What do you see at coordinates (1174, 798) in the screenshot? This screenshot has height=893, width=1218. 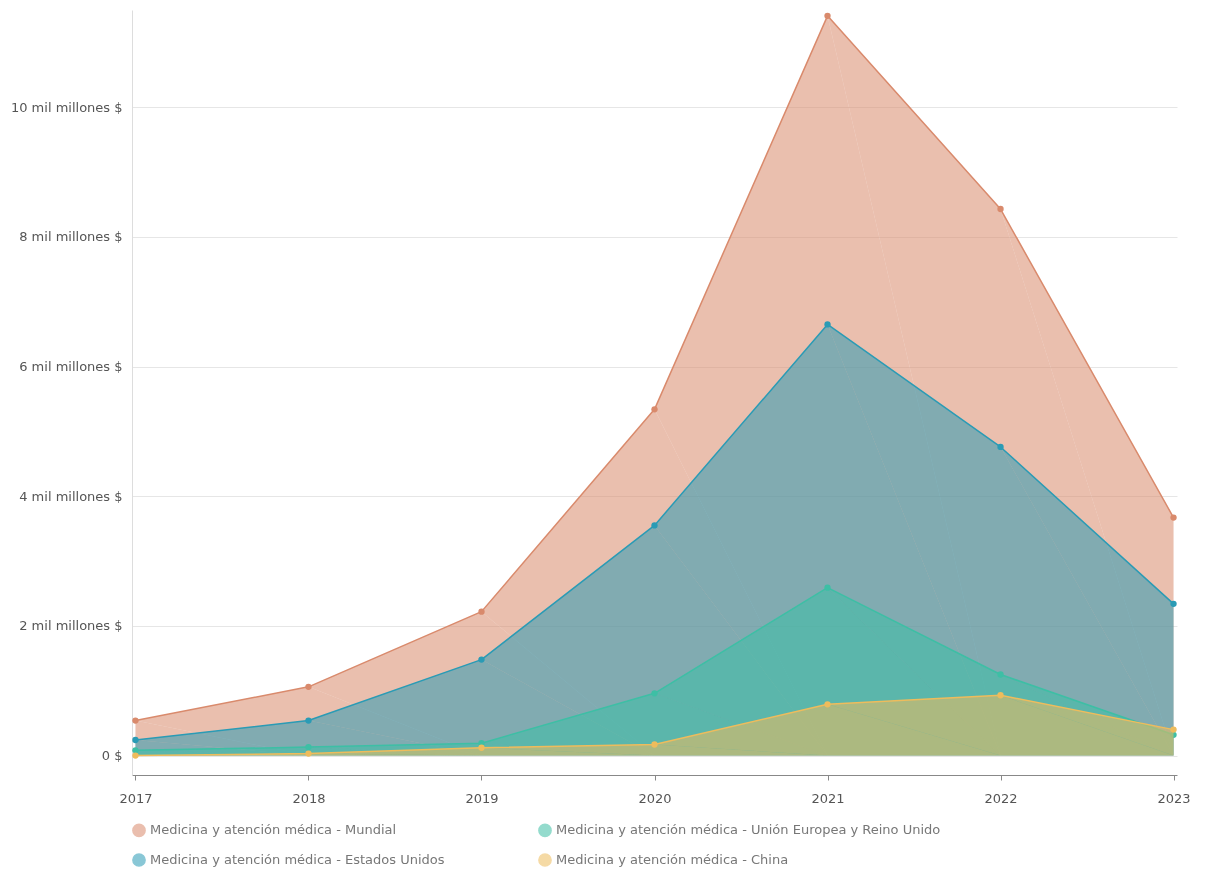 I see `x-tick-label: 2023` at bounding box center [1174, 798].